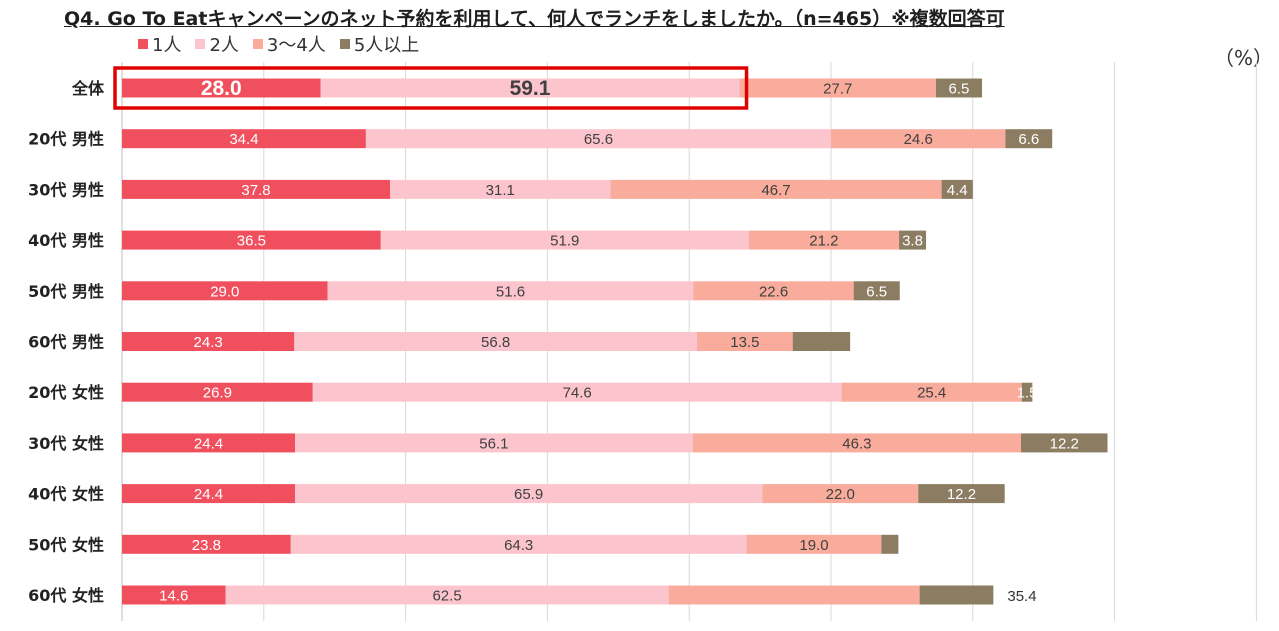 This screenshot has height=631, width=1279. What do you see at coordinates (206, 545) in the screenshot?
I see `data-label: 23.8` at bounding box center [206, 545].